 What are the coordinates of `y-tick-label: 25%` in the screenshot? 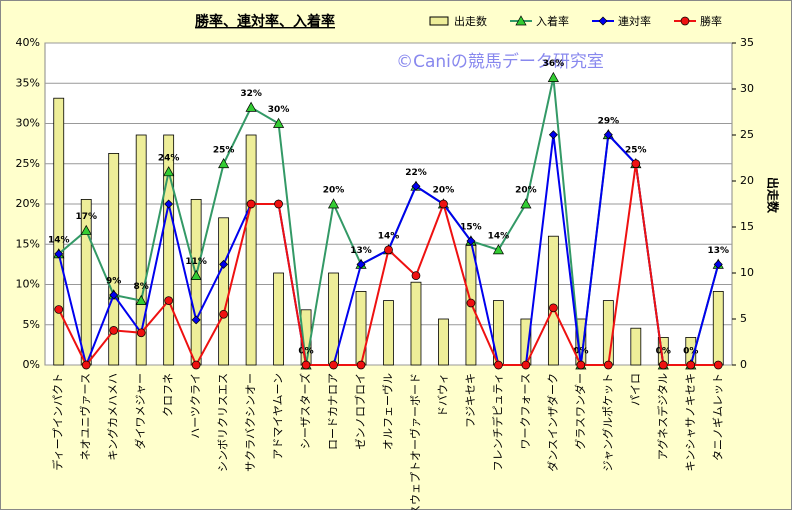 It's located at (28, 163).